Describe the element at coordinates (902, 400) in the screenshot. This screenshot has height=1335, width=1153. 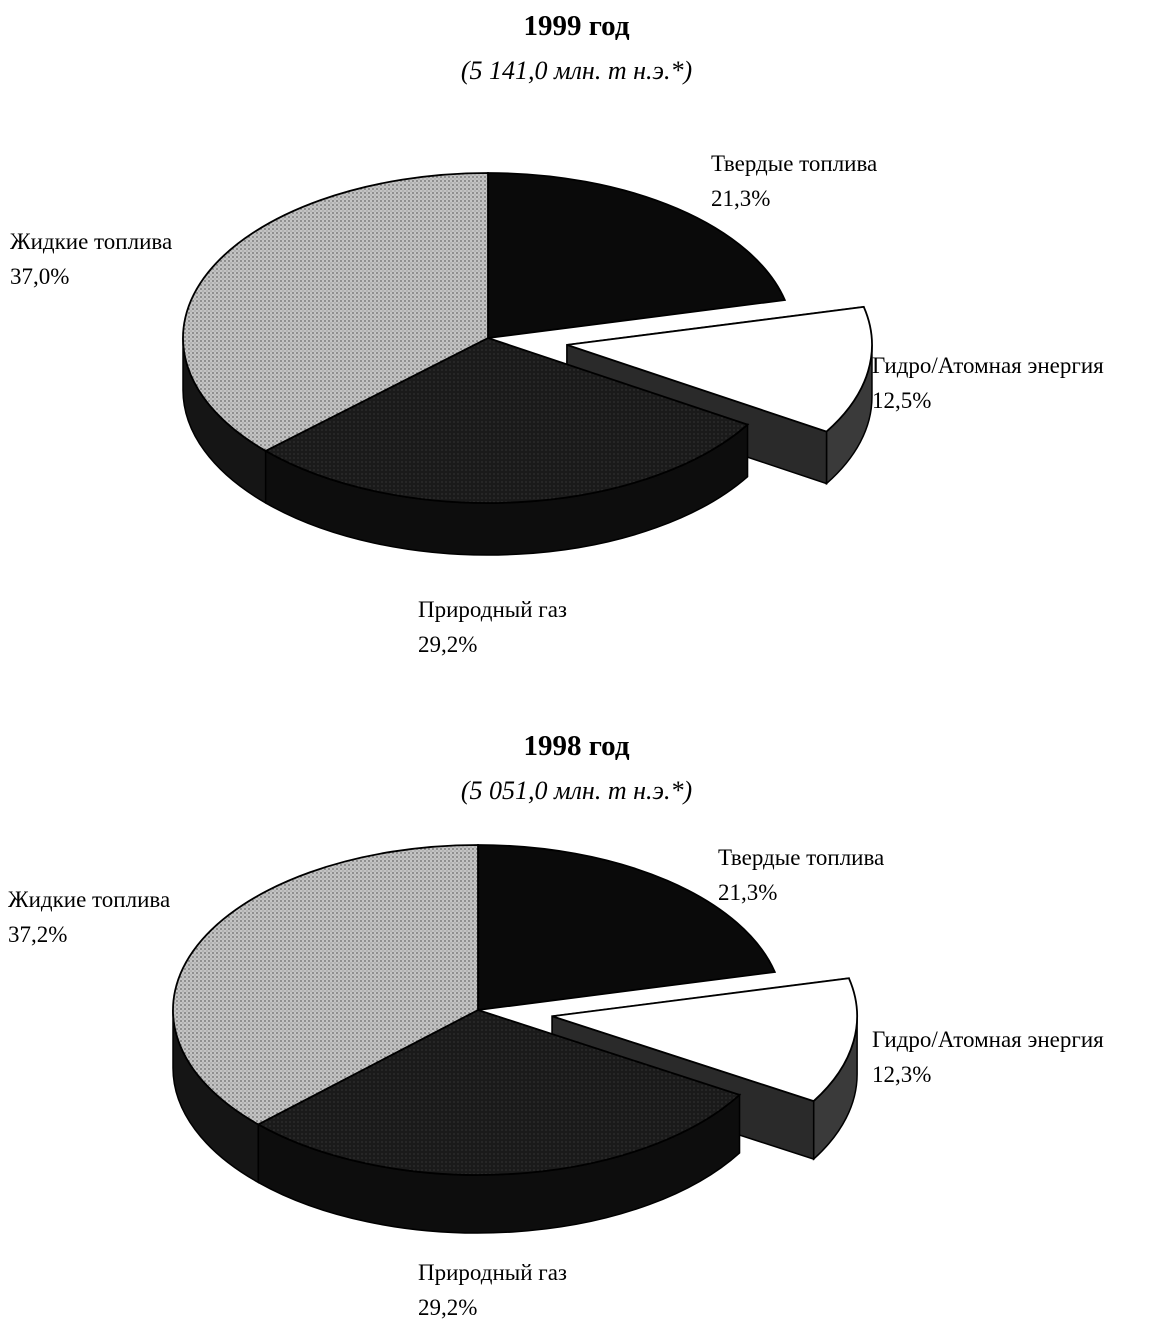
I see `slice-value: 12,5%` at that location.